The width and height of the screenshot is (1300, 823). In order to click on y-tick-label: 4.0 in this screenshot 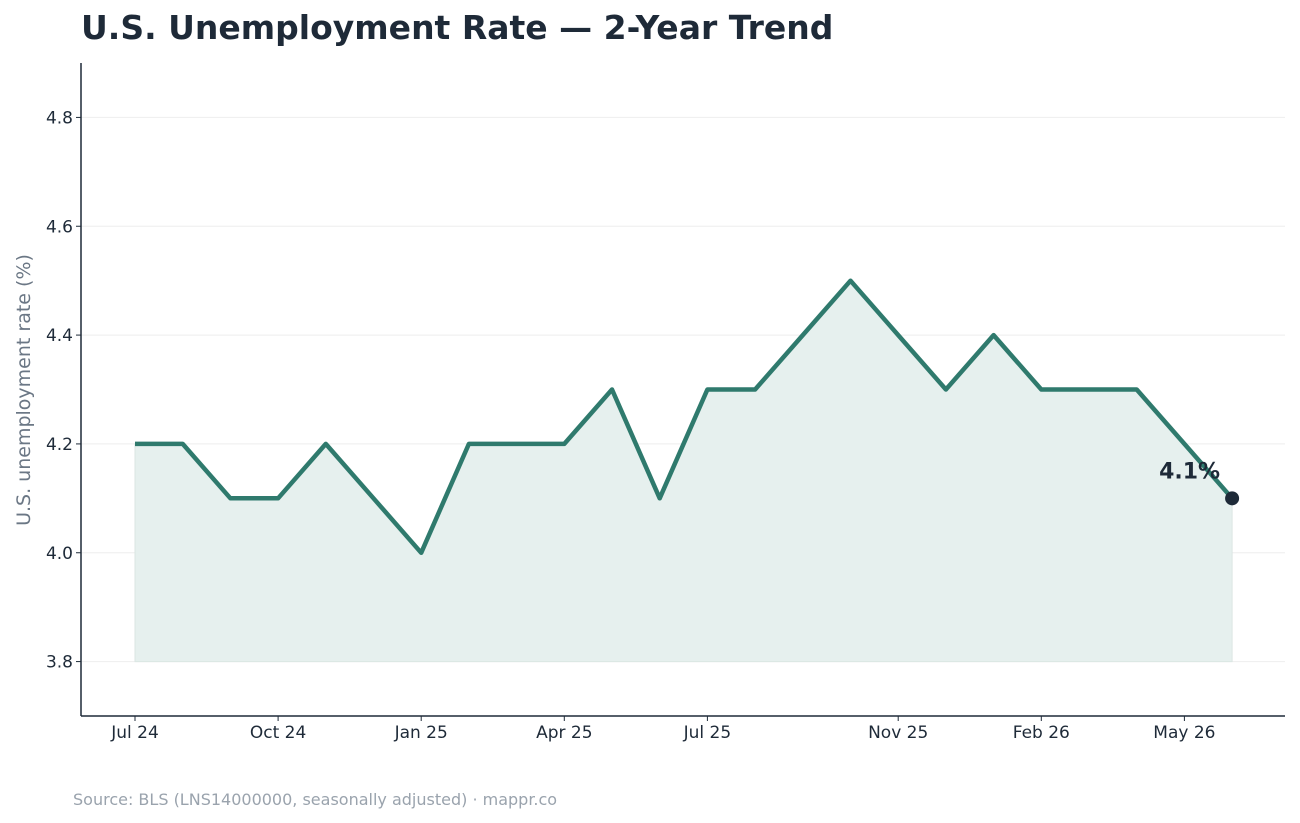, I will do `click(59, 554)`.